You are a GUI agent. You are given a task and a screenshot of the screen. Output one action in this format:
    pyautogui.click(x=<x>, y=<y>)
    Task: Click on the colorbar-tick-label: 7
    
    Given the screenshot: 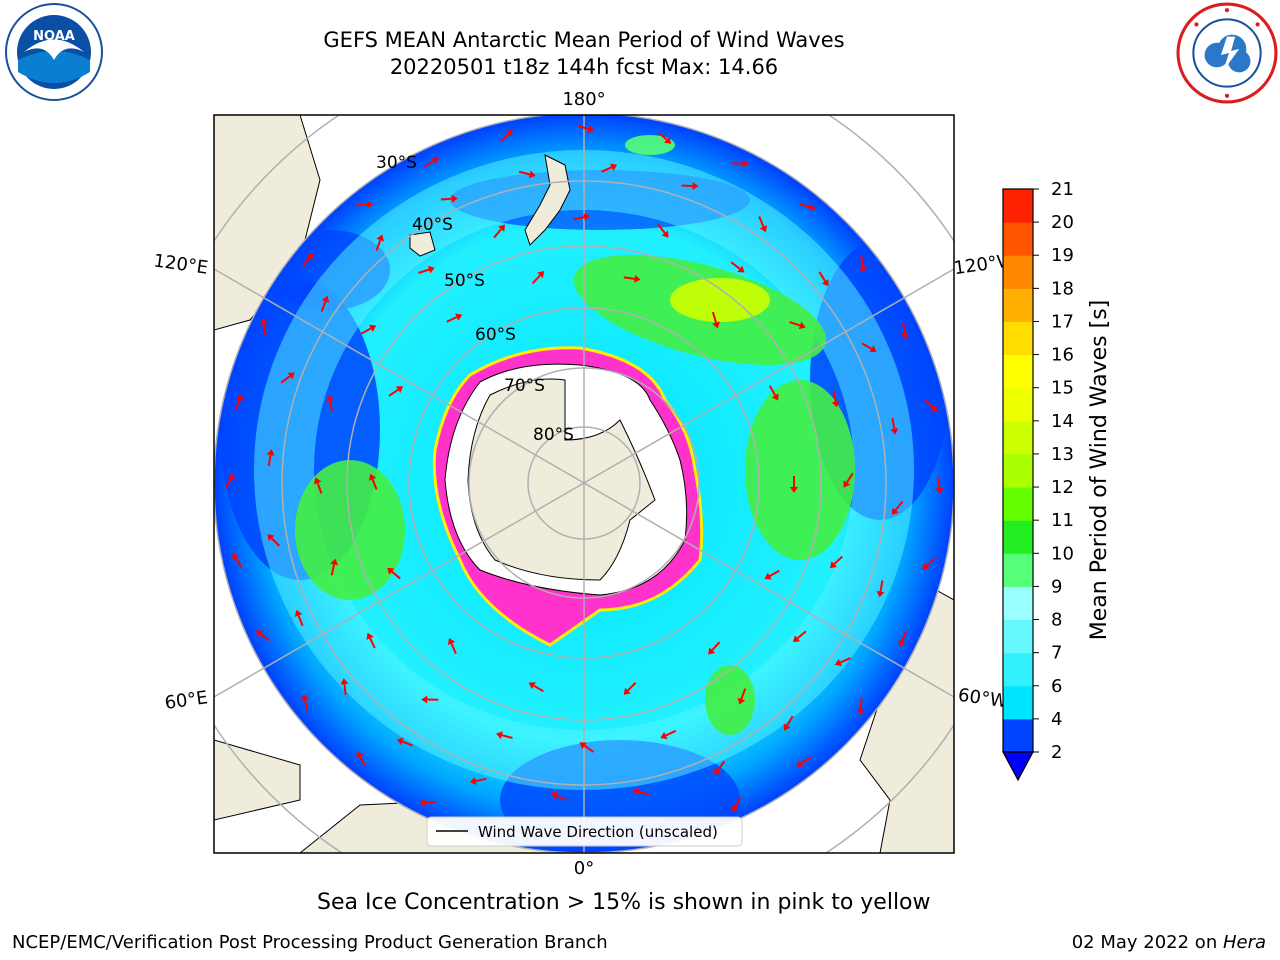 What is the action you would take?
    pyautogui.click(x=1056, y=653)
    